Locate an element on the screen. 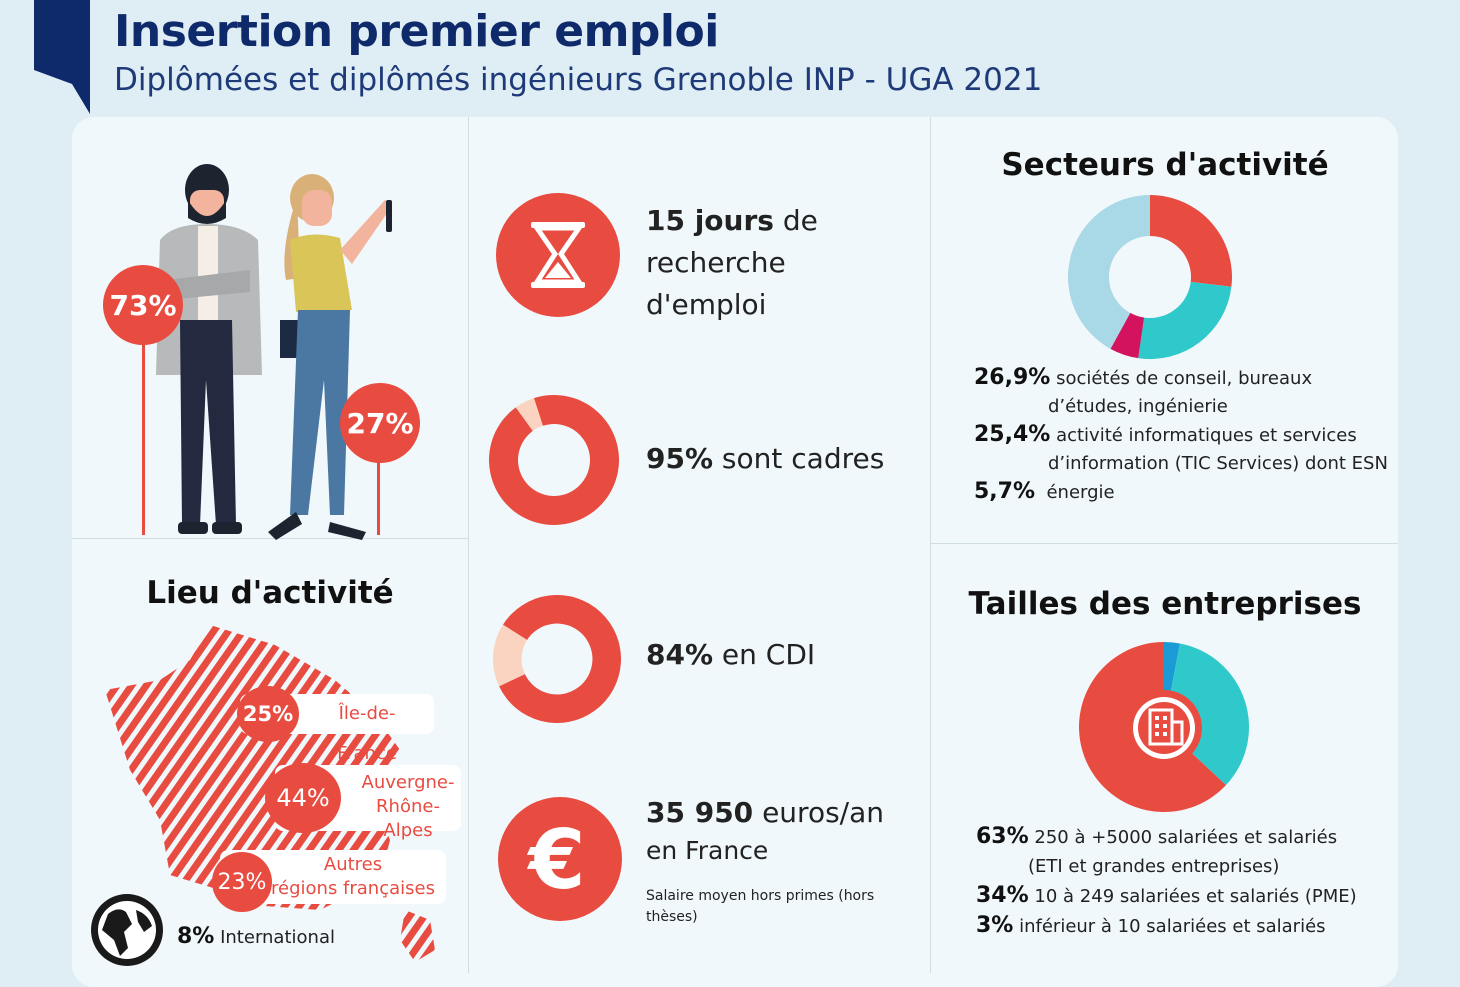 Image resolution: width=1460 pixels, height=987 pixels. cdi-pct: 84% is located at coordinates (680, 654).